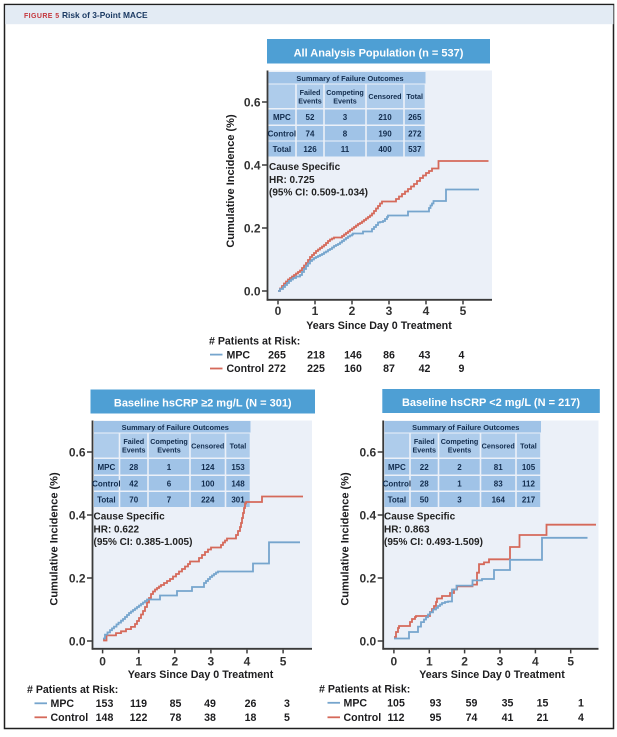  What do you see at coordinates (424, 500) in the screenshot?
I see `svg-text: 50` at bounding box center [424, 500].